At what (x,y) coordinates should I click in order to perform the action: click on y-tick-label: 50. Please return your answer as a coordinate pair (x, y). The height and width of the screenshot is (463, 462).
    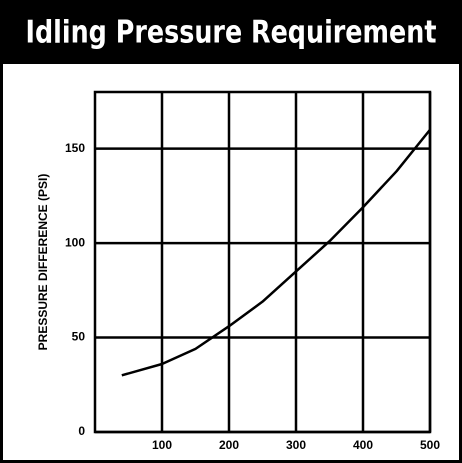
    Looking at the image, I should click on (79, 337).